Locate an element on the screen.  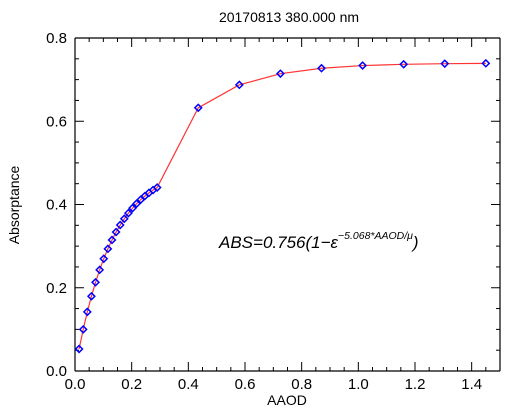
x-tick-label: 0.4 is located at coordinates (188, 384).